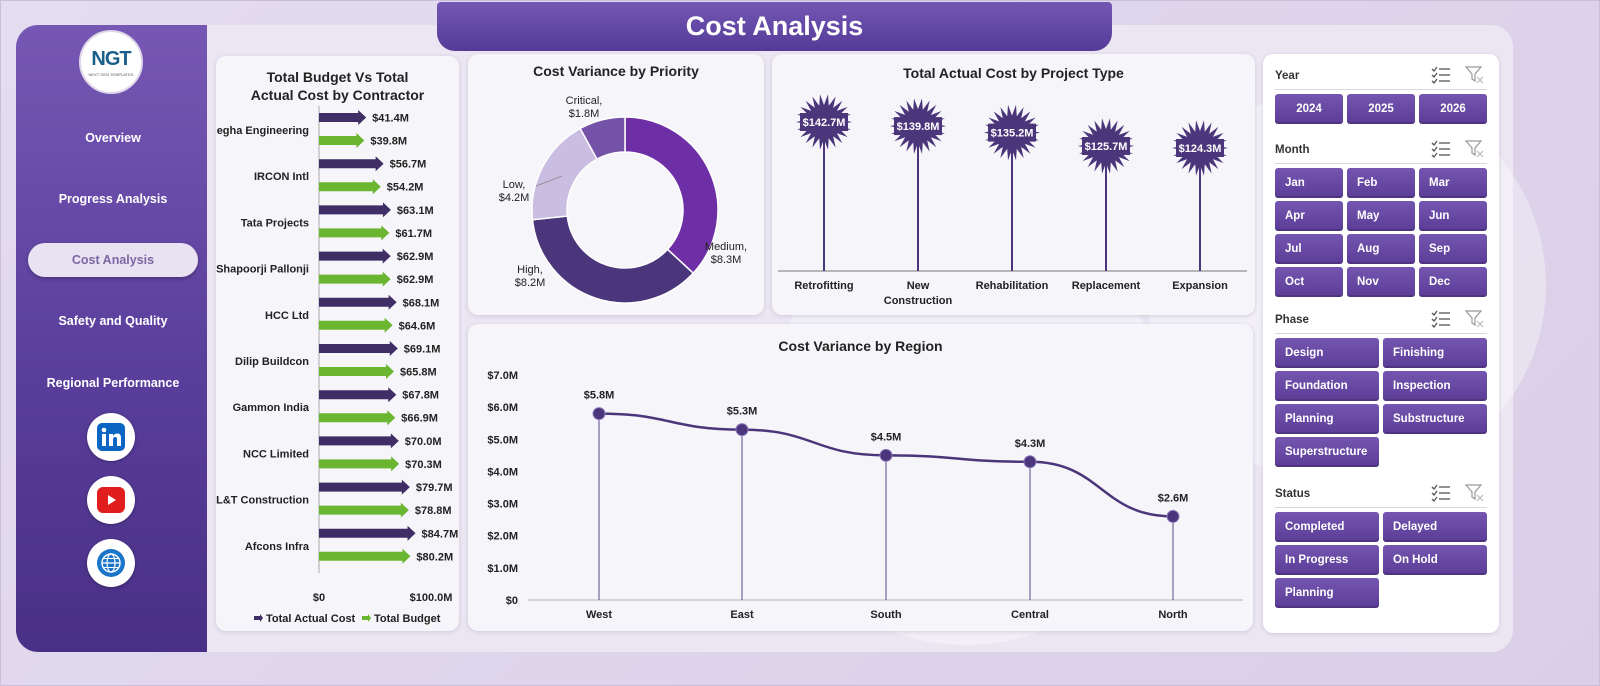 This screenshot has width=1600, height=686. What do you see at coordinates (1435, 560) in the screenshot?
I see `status-on-hold-button: On Hold` at bounding box center [1435, 560].